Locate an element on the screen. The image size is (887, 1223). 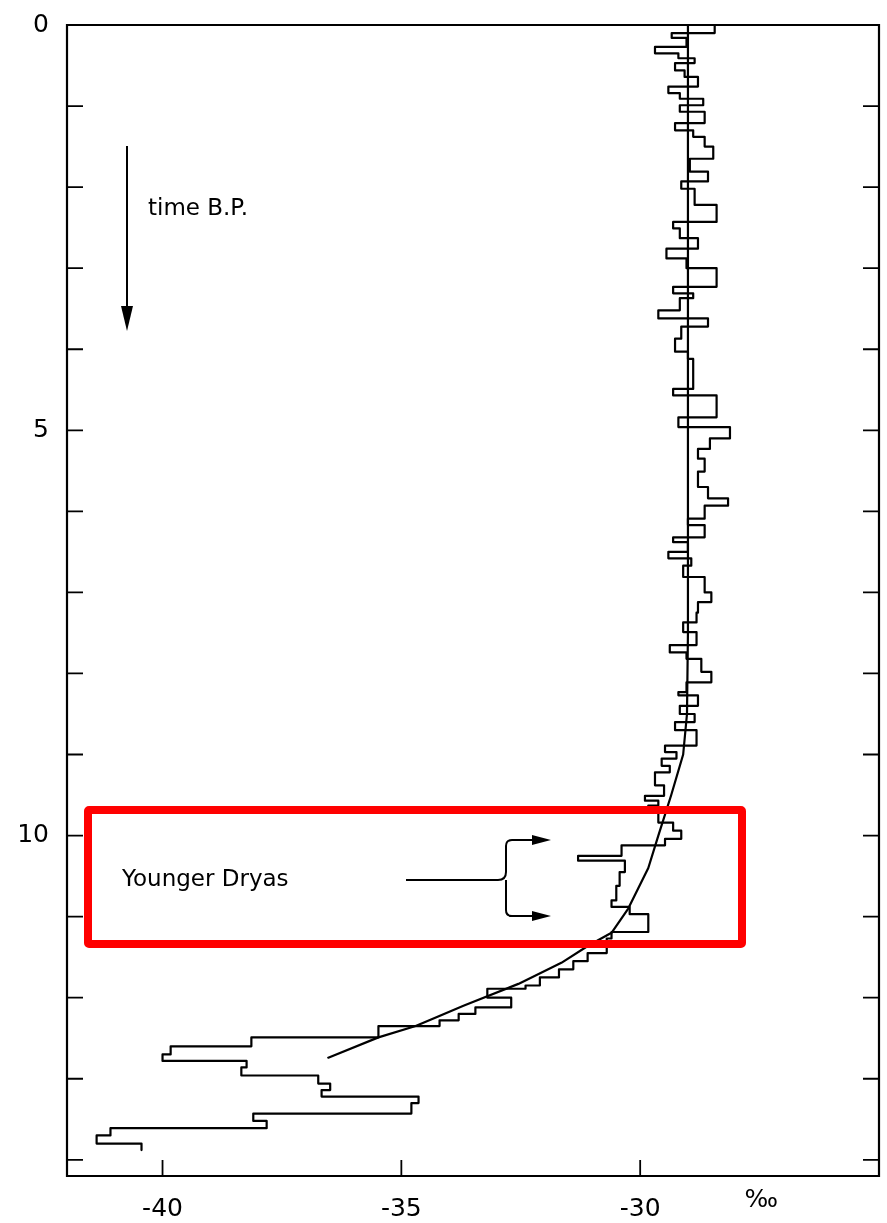
annotation: Younger Dryas is located at coordinates (205, 877).